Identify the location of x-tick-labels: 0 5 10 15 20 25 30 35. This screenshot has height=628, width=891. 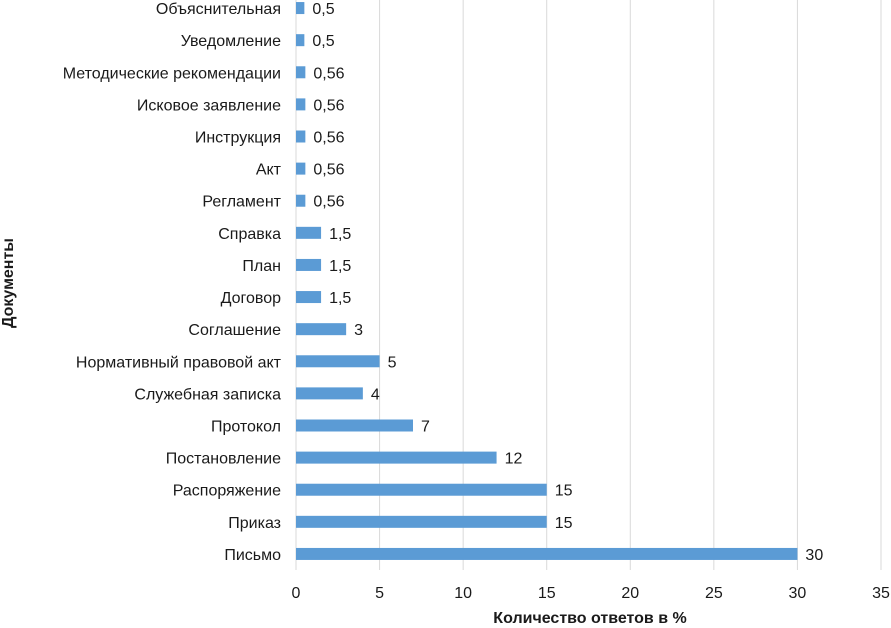
(591, 593).